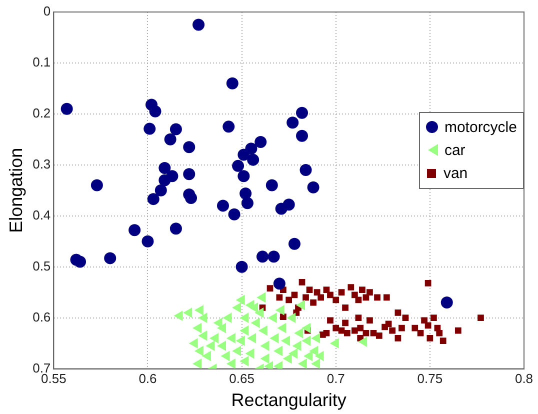 This screenshot has height=414, width=538. What do you see at coordinates (147, 378) in the screenshot?
I see `x-tick-label: 0.6` at bounding box center [147, 378].